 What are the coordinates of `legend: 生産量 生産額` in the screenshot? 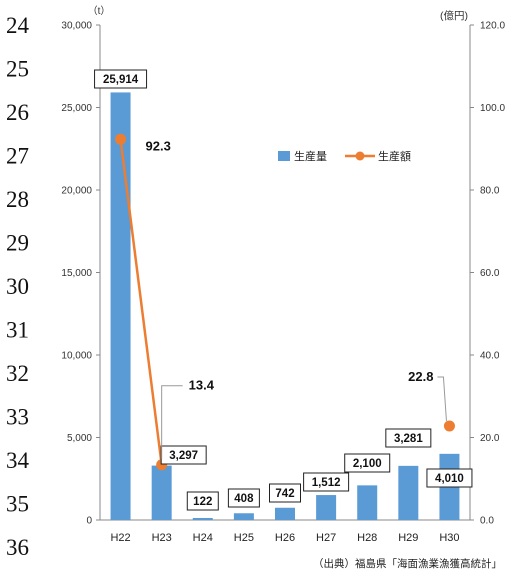 It's located at (344, 156).